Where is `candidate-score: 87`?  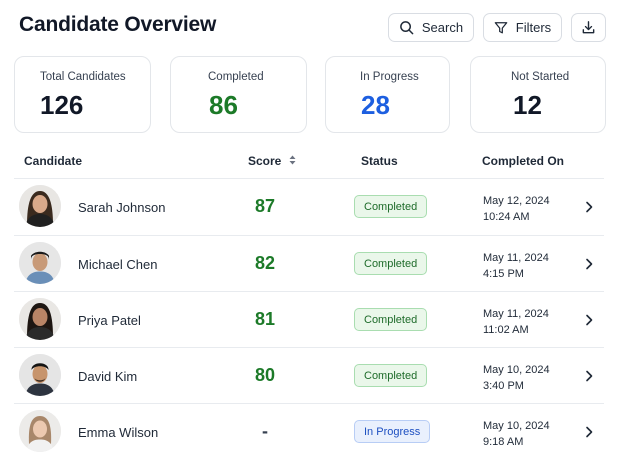 candidate-score: 87 is located at coordinates (265, 206).